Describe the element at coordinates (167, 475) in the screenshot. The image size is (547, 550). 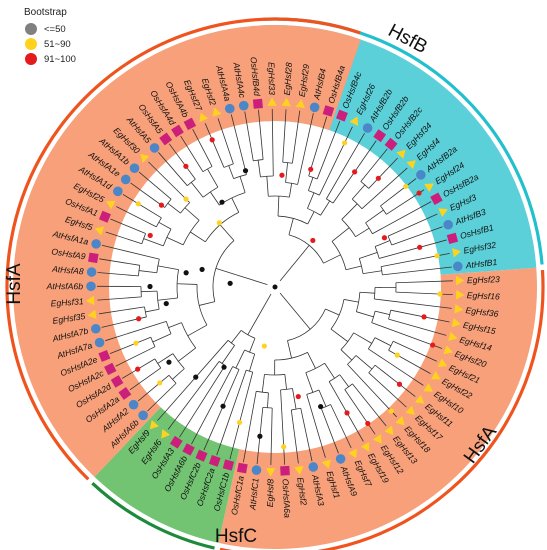
I see `clade-sector-HsfC` at that location.